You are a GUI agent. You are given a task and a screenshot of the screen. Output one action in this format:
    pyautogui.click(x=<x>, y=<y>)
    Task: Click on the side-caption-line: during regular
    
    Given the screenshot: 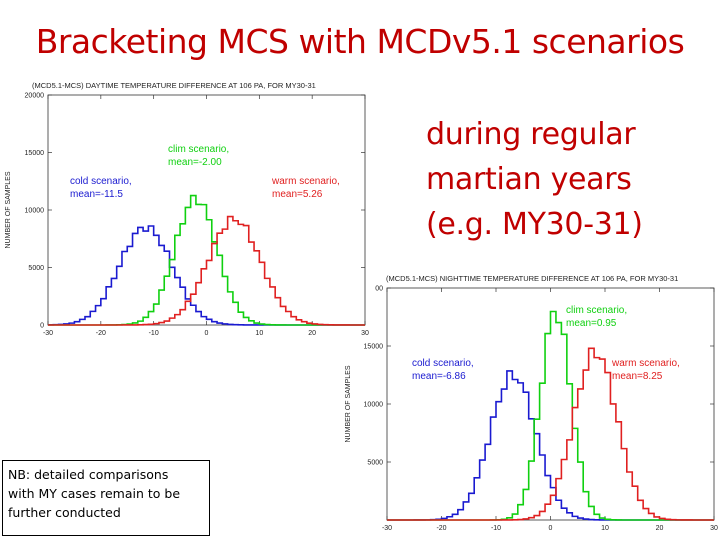 What is the action you would take?
    pyautogui.click(x=531, y=134)
    